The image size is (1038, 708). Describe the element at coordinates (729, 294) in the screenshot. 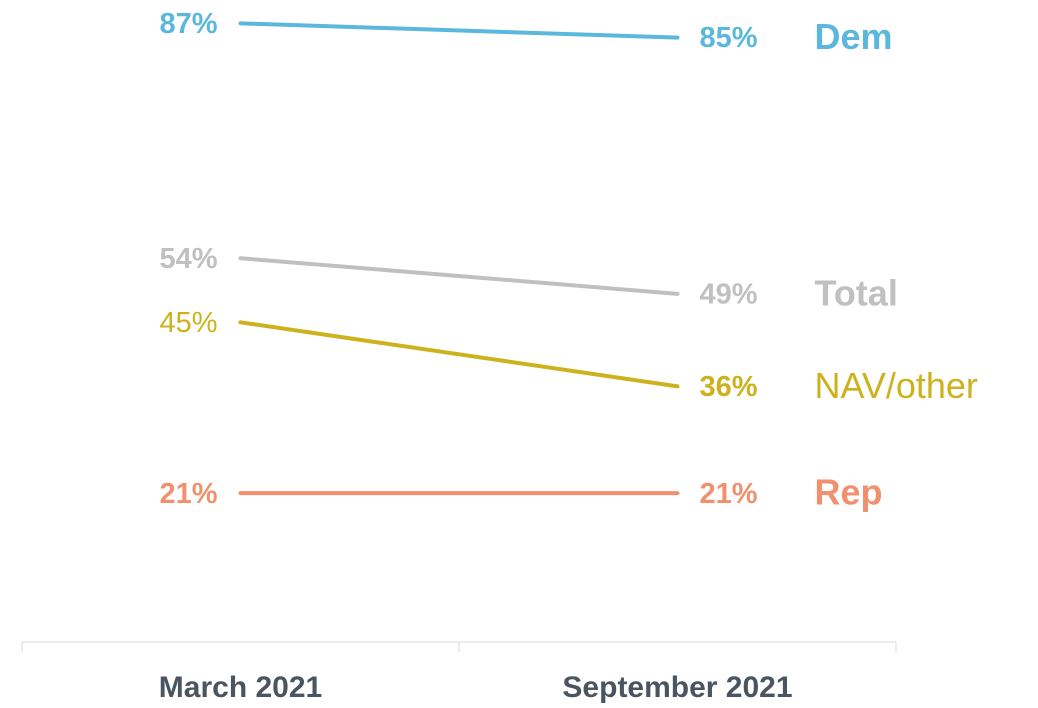

I see `value-label: 49%` at that location.